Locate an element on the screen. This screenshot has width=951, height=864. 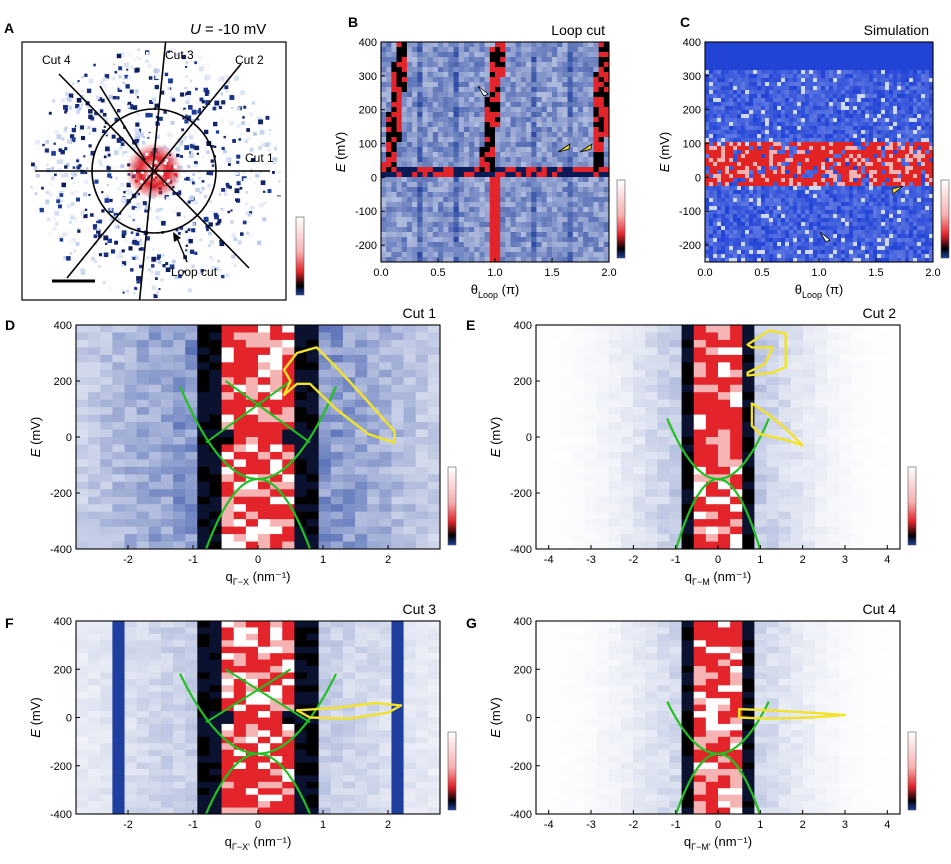
center-speckle is located at coordinates (154, 173).